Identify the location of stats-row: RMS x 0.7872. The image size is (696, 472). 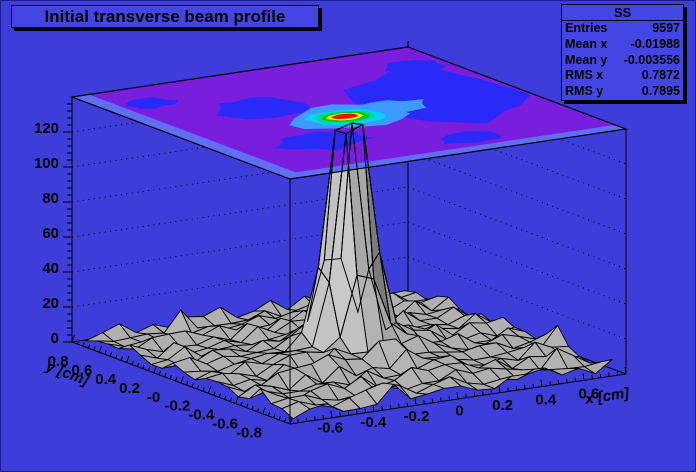
(622, 76).